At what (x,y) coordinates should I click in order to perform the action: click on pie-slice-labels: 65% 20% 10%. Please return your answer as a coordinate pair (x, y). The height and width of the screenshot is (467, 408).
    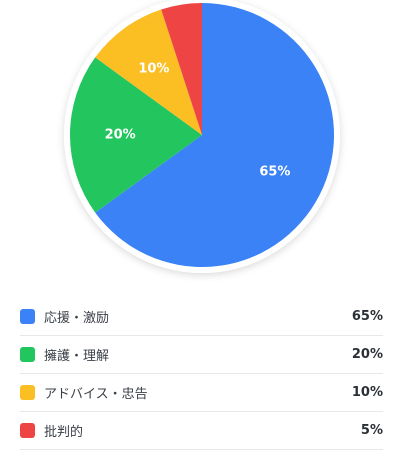
    Looking at the image, I should click on (198, 120).